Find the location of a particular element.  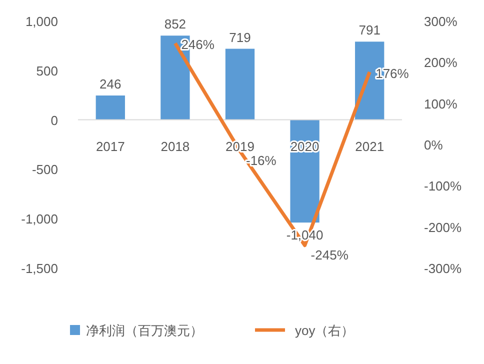

ytick: -1,500 is located at coordinates (39, 268).